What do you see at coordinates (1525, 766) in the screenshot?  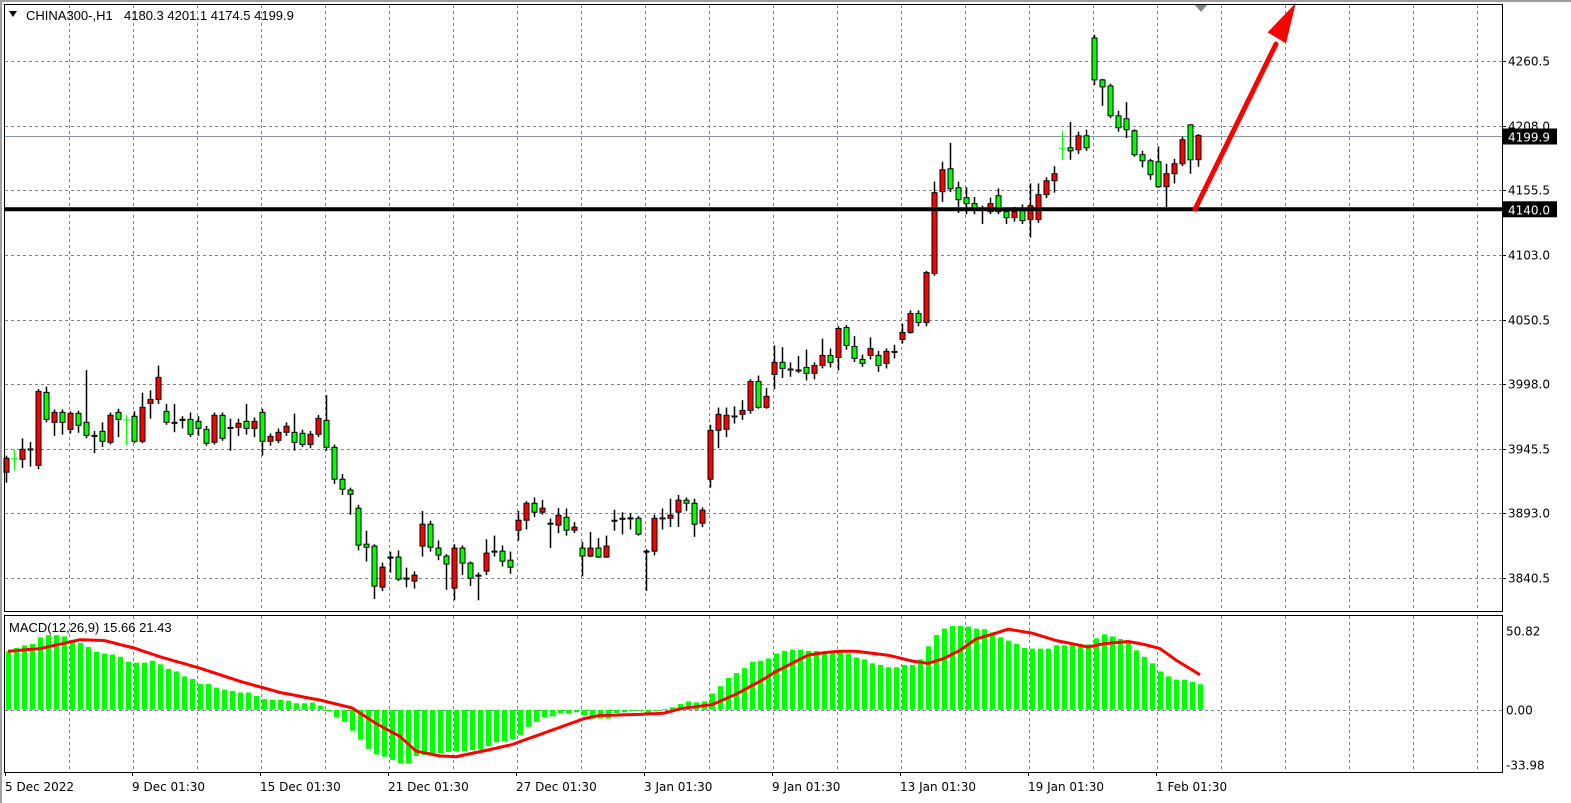 I see `macd-tick-label: -33.98` at bounding box center [1525, 766].